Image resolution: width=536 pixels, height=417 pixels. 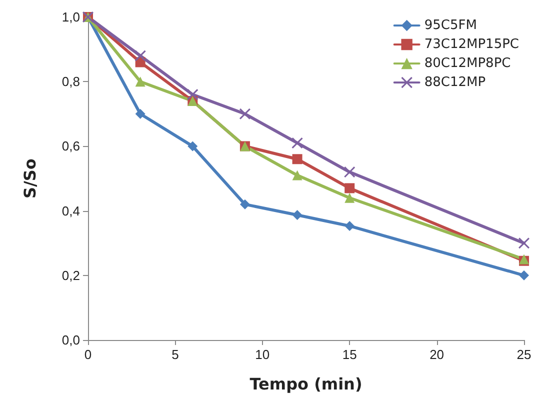 What do you see at coordinates (349, 354) in the screenshot?
I see `x-tick-label: 15` at bounding box center [349, 354].